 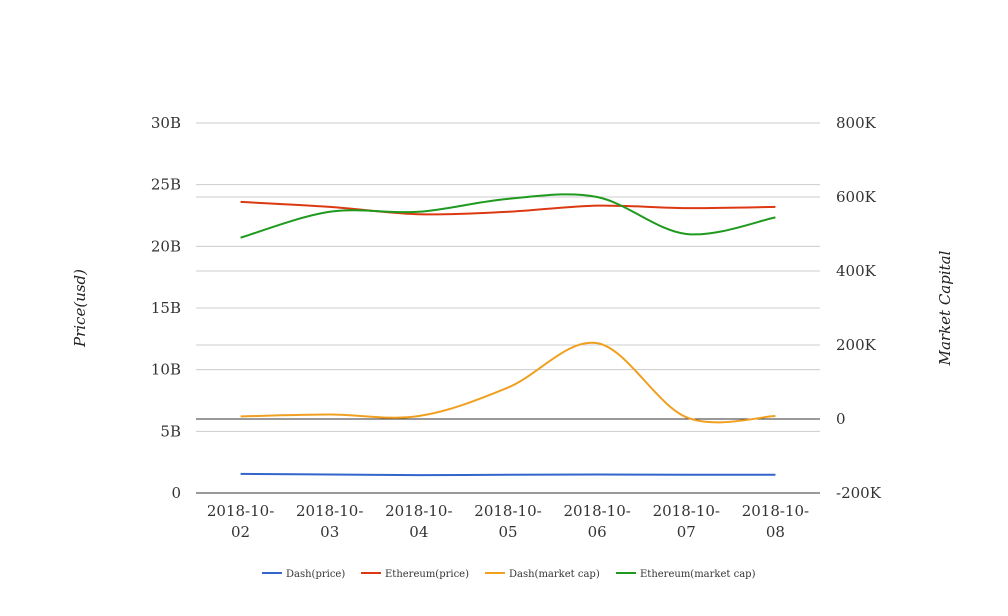 I want to click on axes, so click(x=508, y=456).